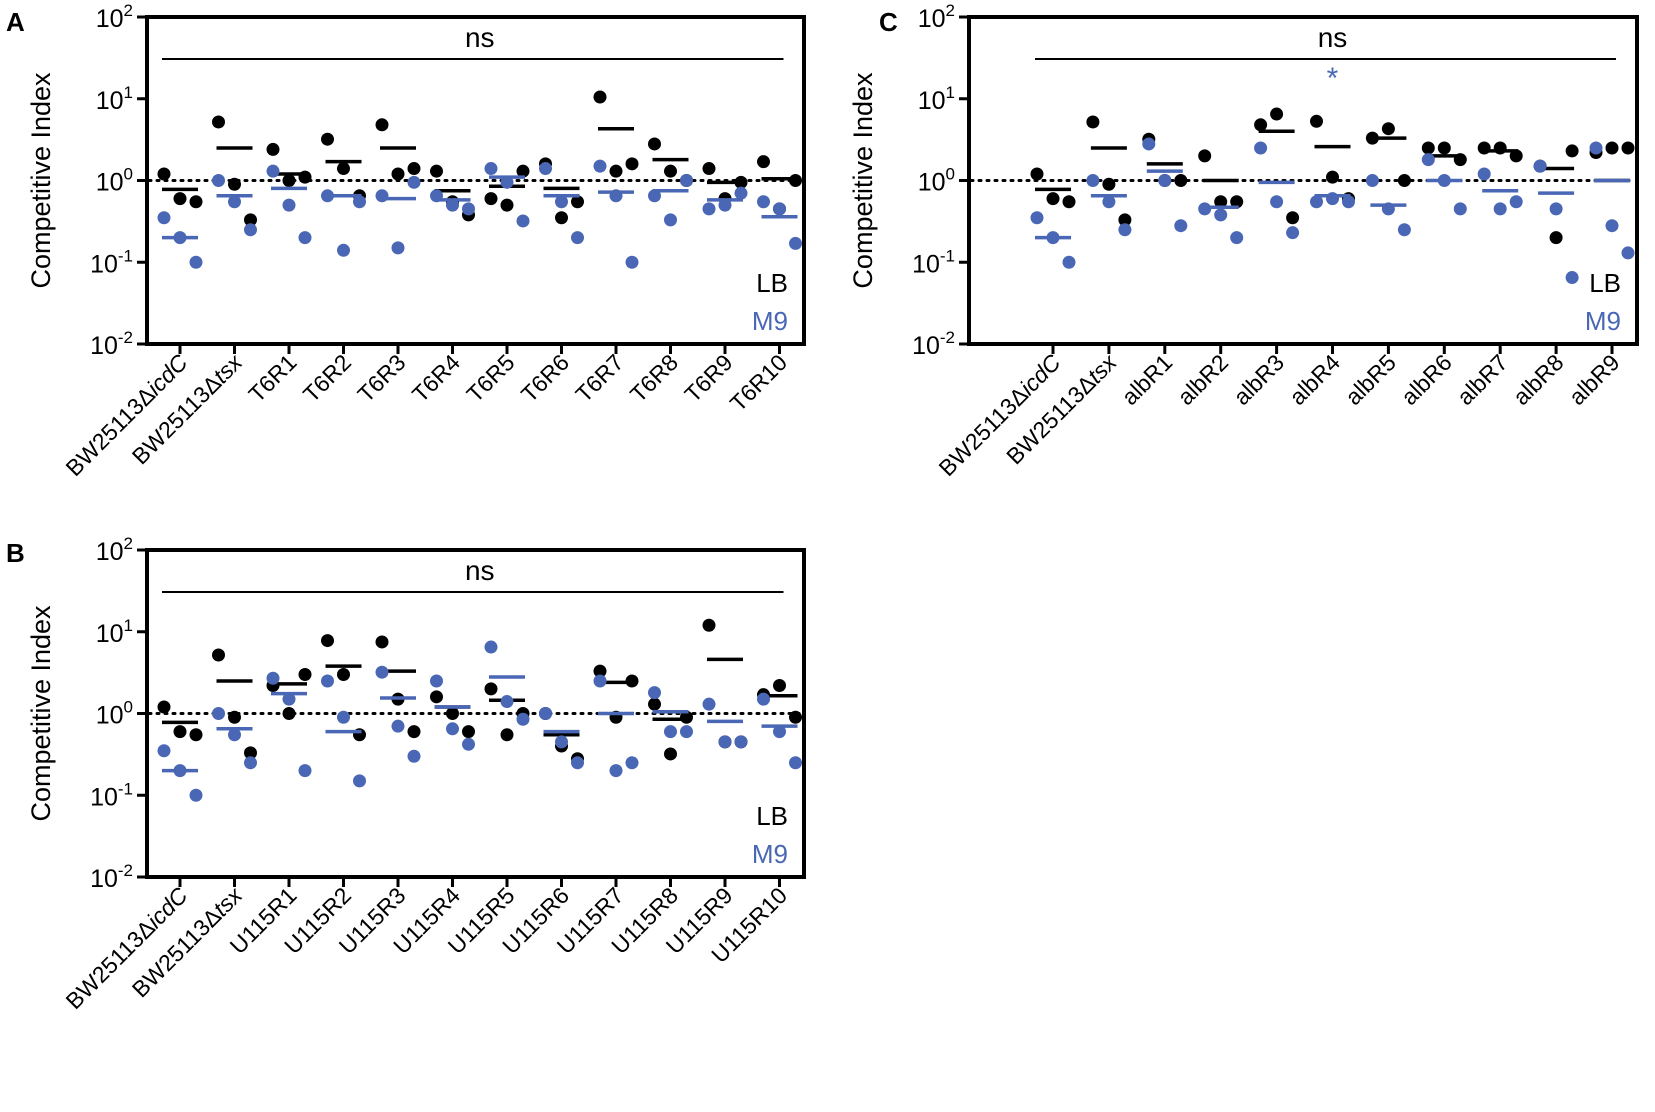 The width and height of the screenshot is (1655, 1112). Describe the element at coordinates (15, 22) in the screenshot. I see `panel-label: A` at that location.